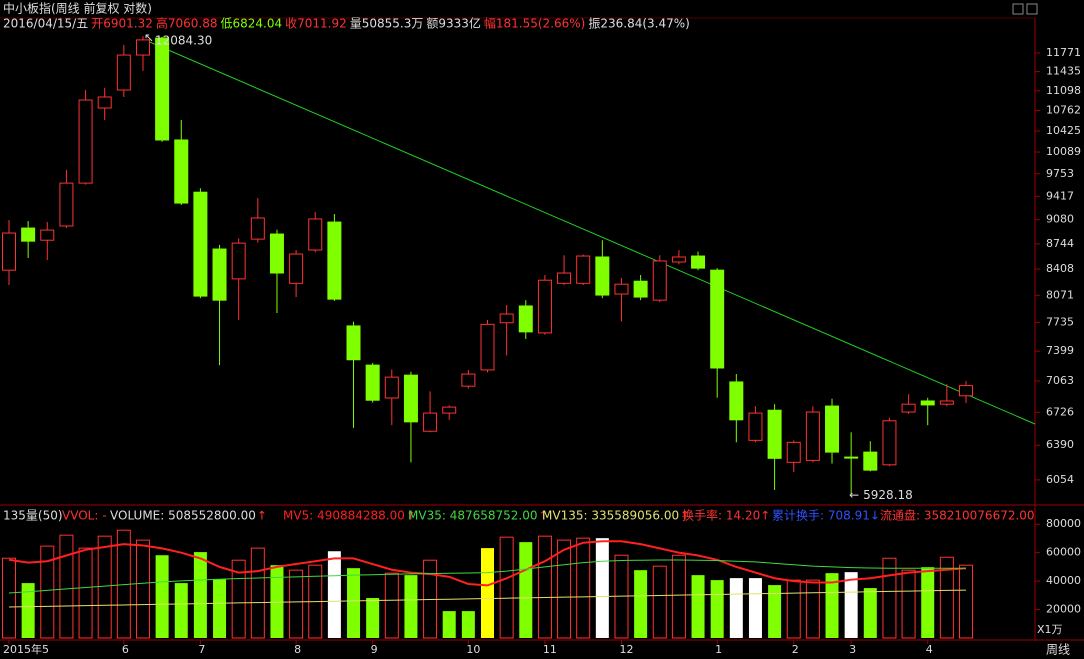 The image size is (1084, 659). I want to click on y-tick-label: 7735, so click(1060, 322).